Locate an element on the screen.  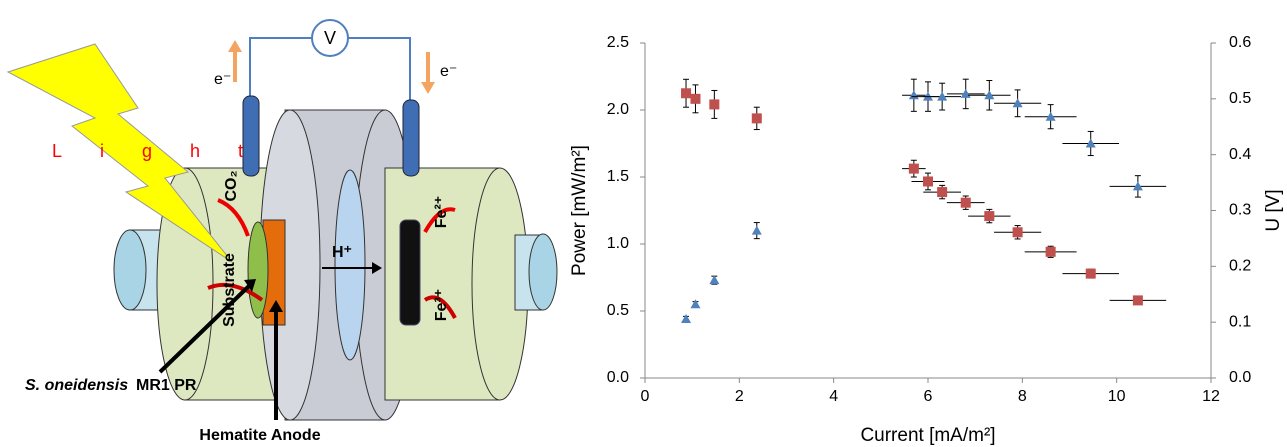
x-tick-label: 8 is located at coordinates (1022, 396).